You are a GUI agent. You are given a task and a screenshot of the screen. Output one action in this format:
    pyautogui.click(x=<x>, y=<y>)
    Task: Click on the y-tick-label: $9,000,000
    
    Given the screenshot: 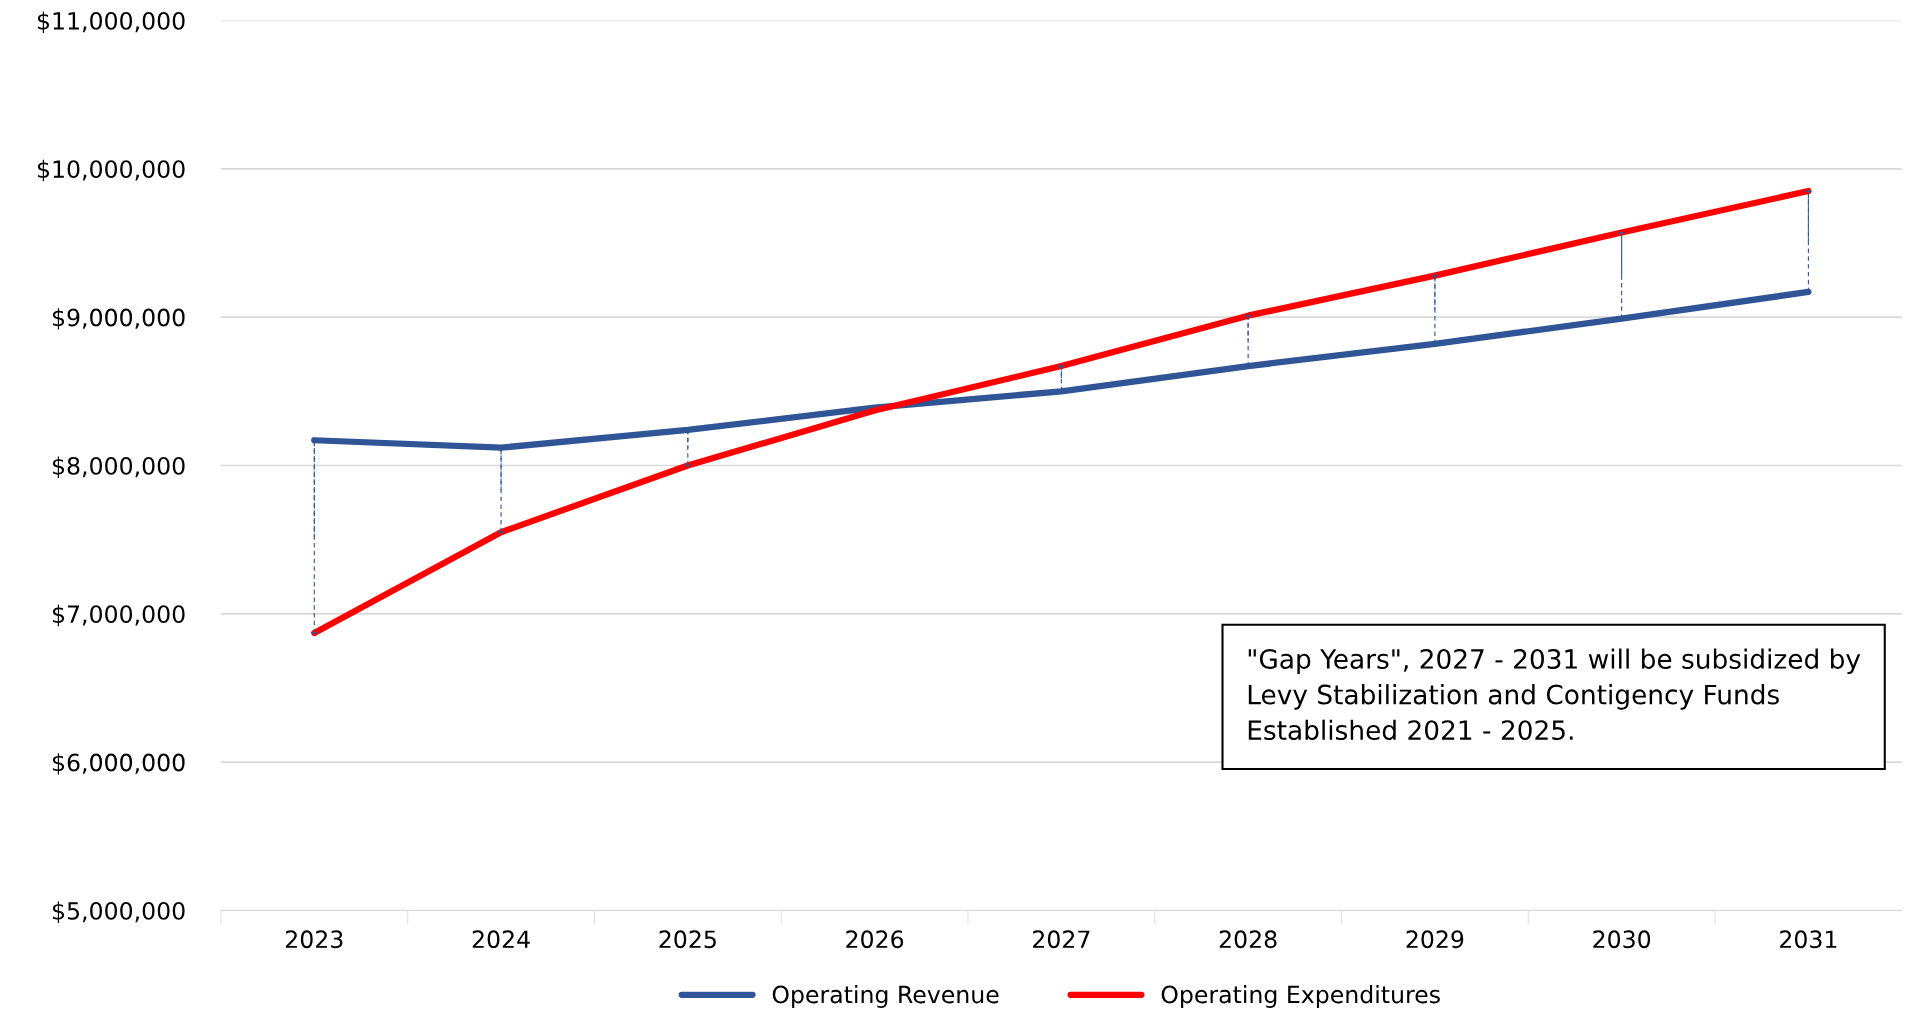 What is the action you would take?
    pyautogui.click(x=118, y=319)
    